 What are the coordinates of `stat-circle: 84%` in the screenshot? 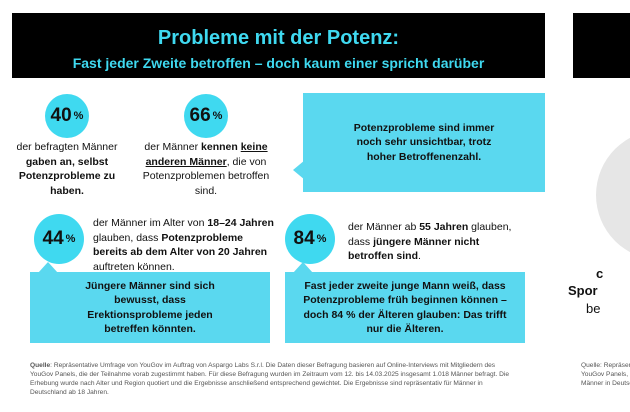 It's located at (310, 239).